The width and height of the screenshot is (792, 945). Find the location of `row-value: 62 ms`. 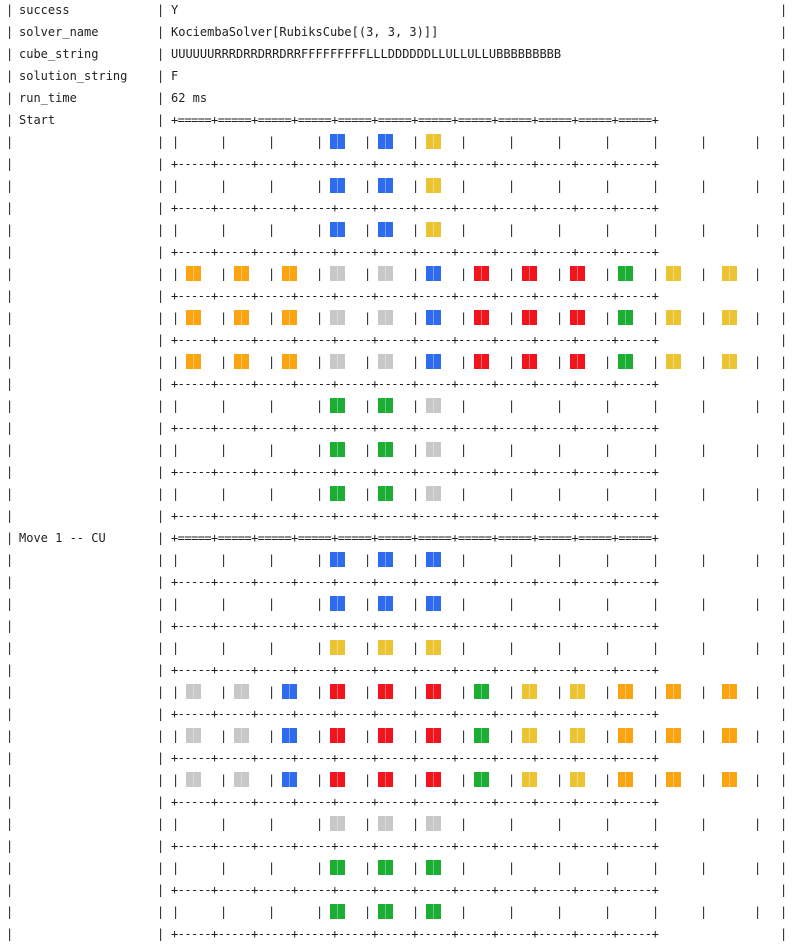

row-value: 62 ms is located at coordinates (189, 98).